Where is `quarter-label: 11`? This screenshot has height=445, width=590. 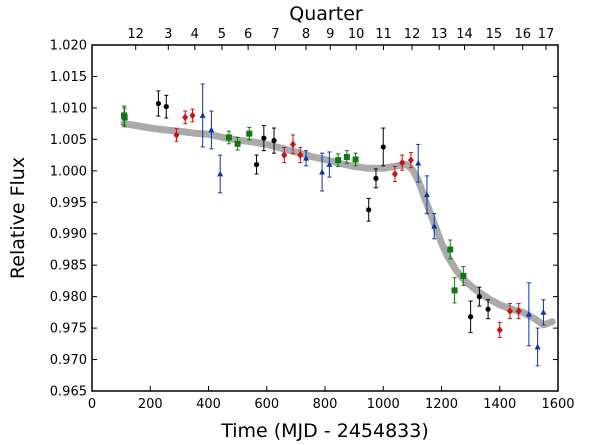 quarter-label: 11 is located at coordinates (383, 34).